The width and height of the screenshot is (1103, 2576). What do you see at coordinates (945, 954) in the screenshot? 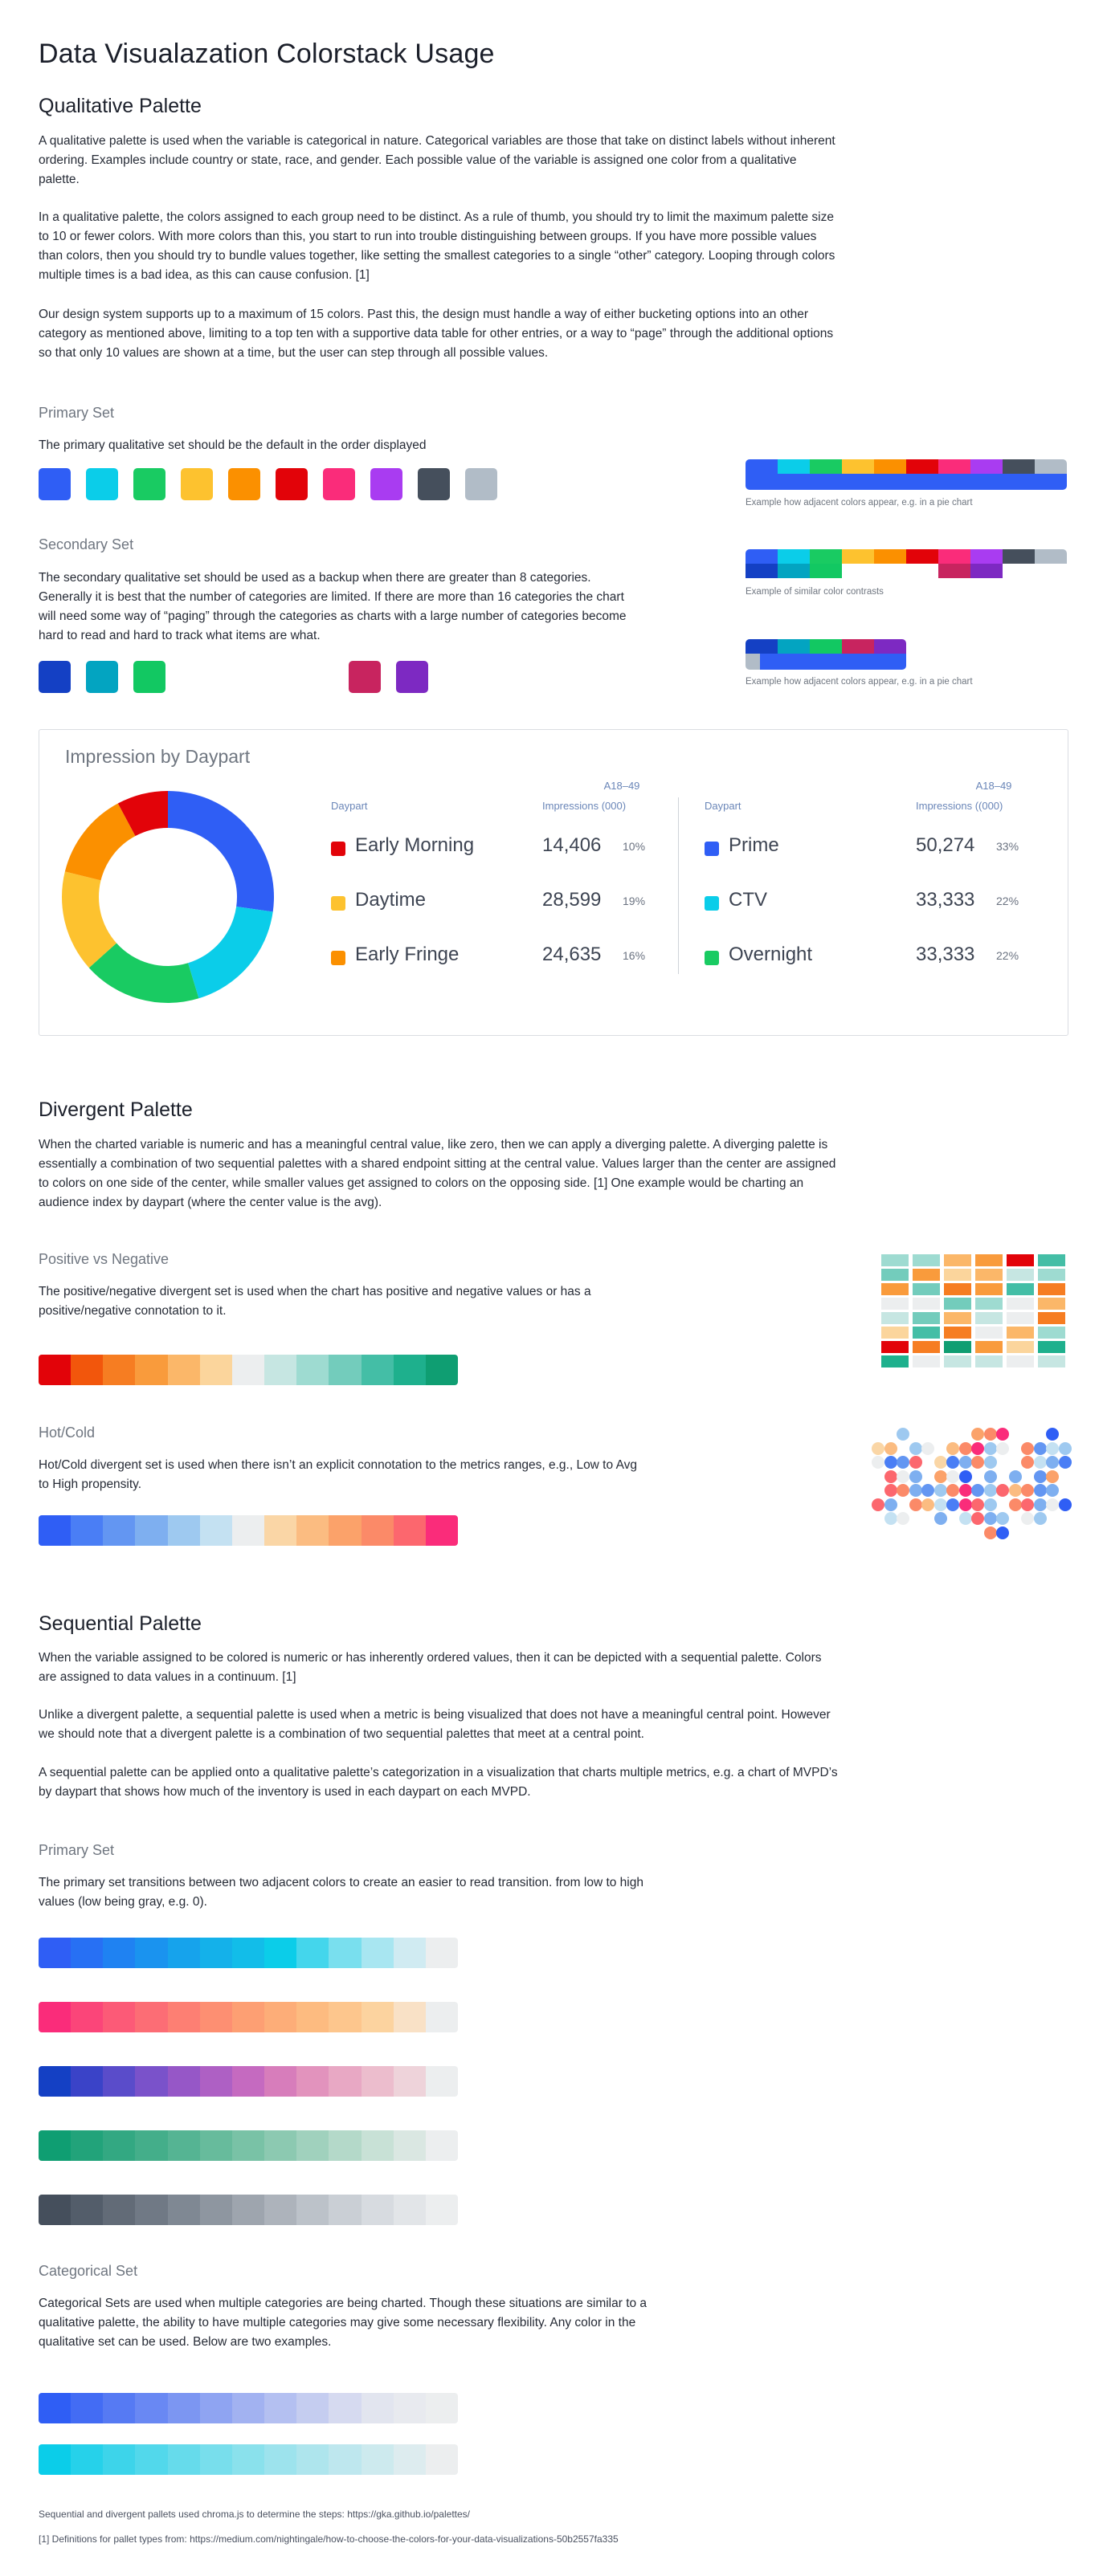
I see `impressions-value: 33,333` at bounding box center [945, 954].